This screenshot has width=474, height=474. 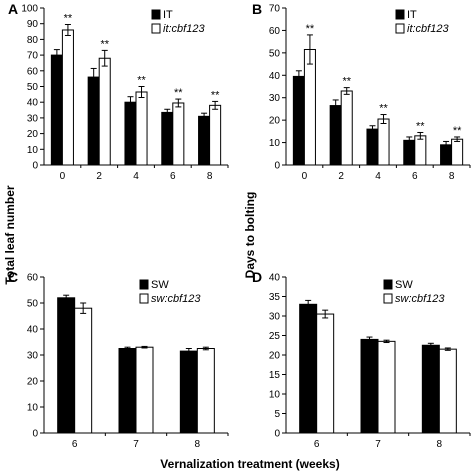 What do you see at coordinates (33, 87) in the screenshot?
I see `y-tick-label-a: 50` at bounding box center [33, 87].